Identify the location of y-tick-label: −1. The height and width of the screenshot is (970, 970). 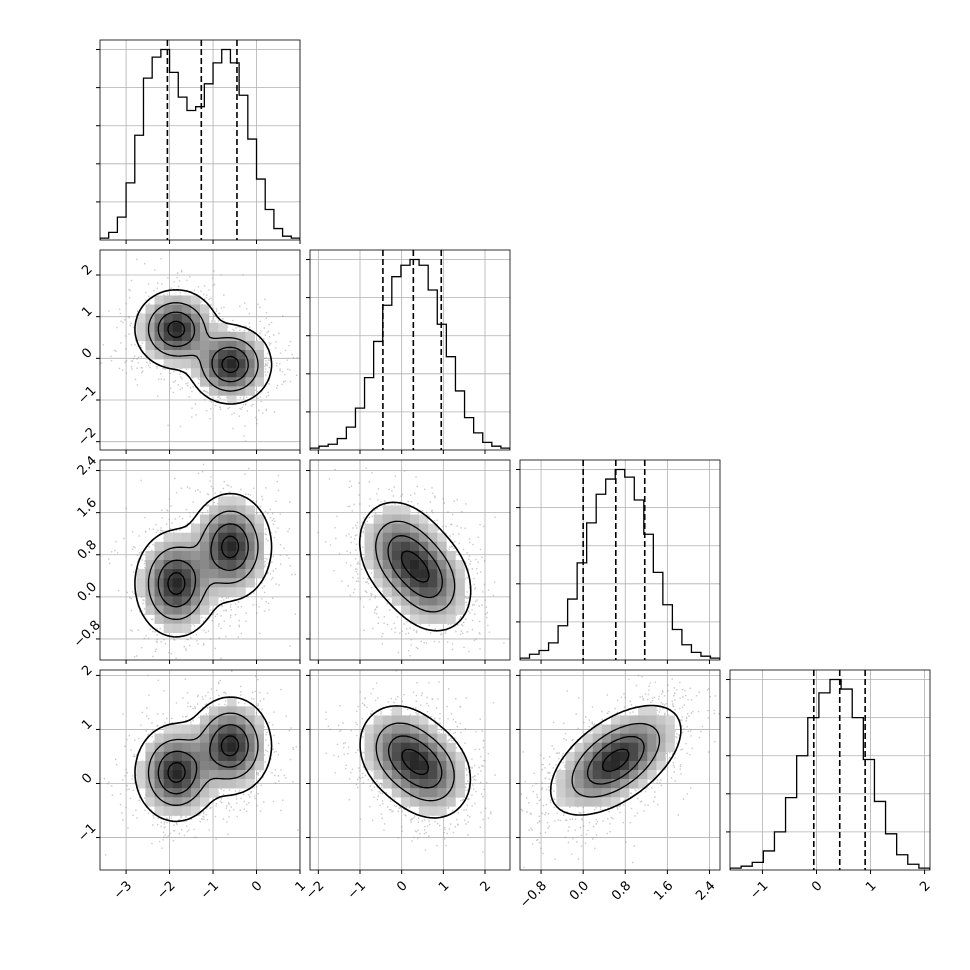
(87, 395).